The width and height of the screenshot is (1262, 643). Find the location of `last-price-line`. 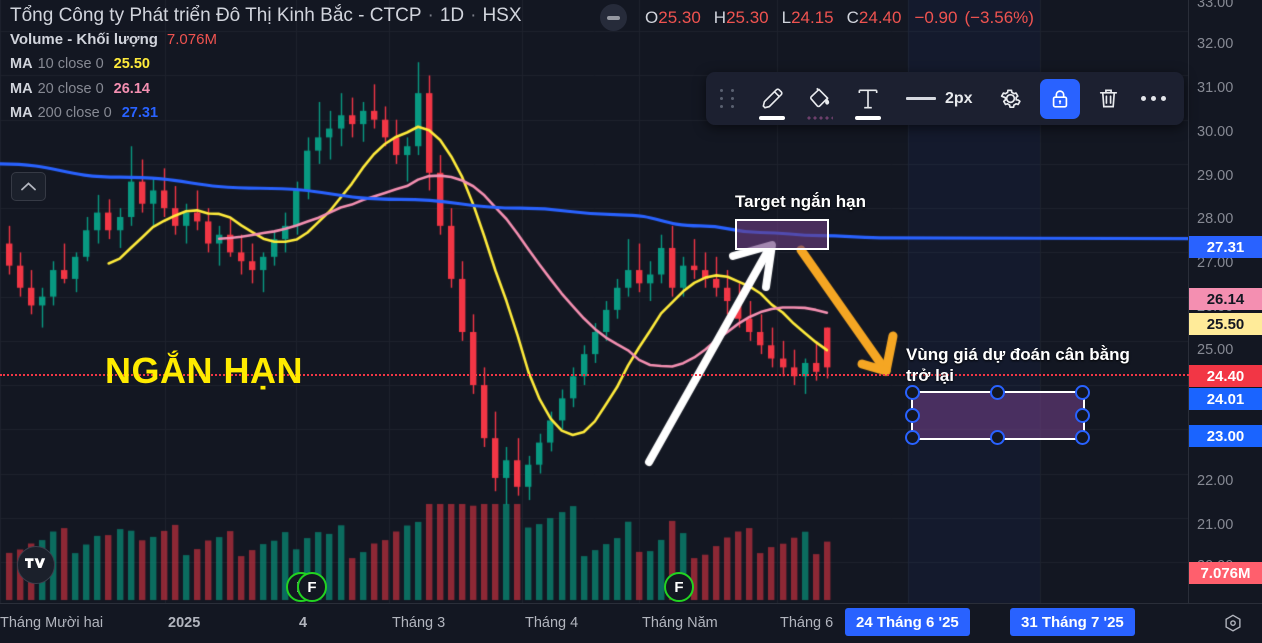

last-price-line is located at coordinates (594, 375).